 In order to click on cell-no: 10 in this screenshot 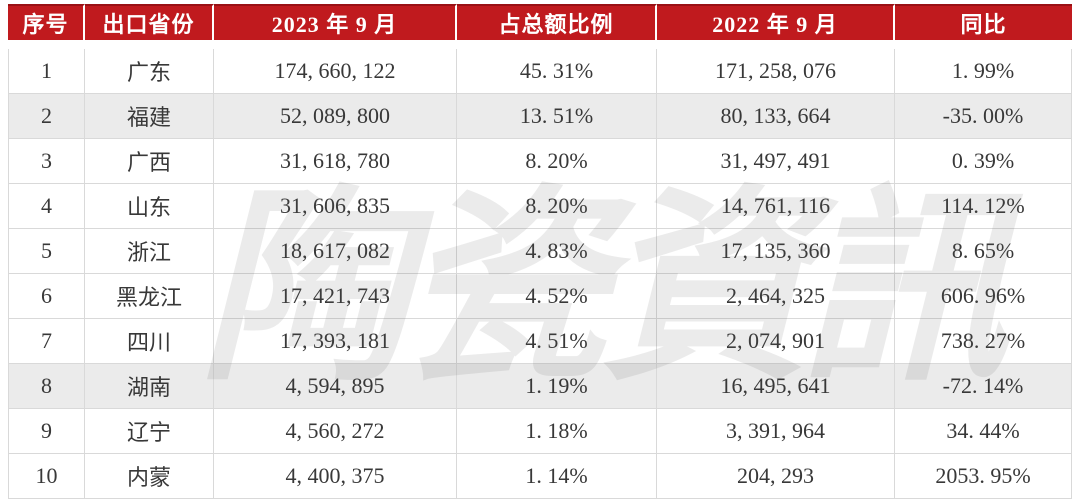, I will do `click(46, 476)`.